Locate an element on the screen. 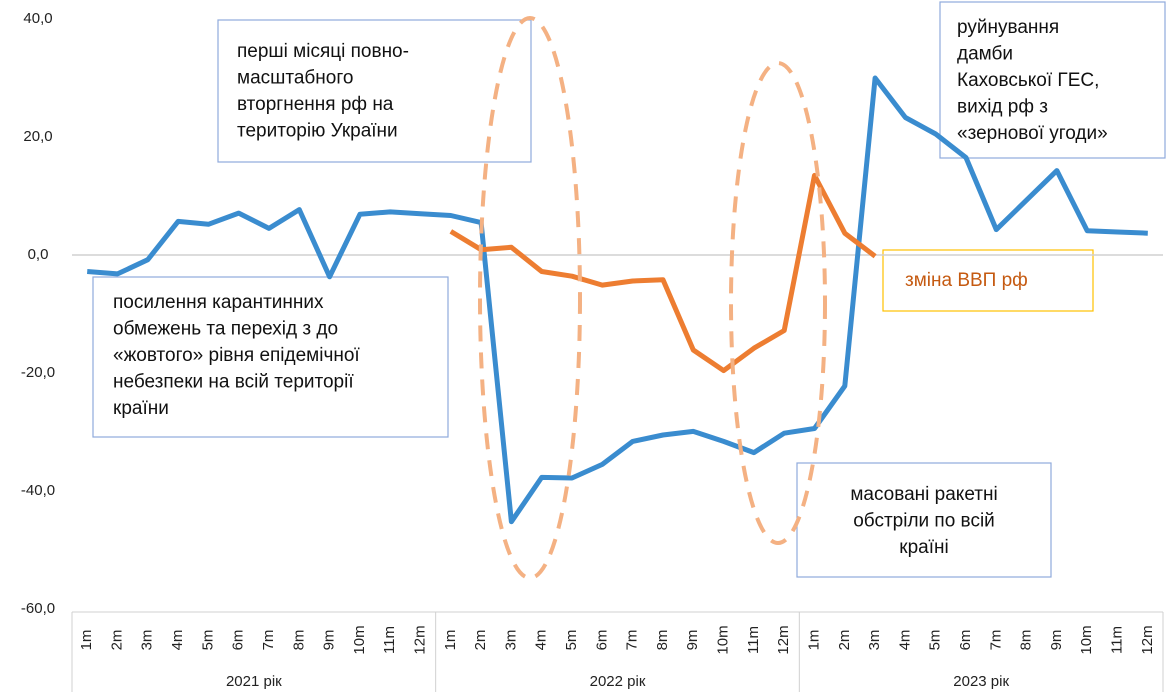  group-label: 2021 рік is located at coordinates (254, 681).